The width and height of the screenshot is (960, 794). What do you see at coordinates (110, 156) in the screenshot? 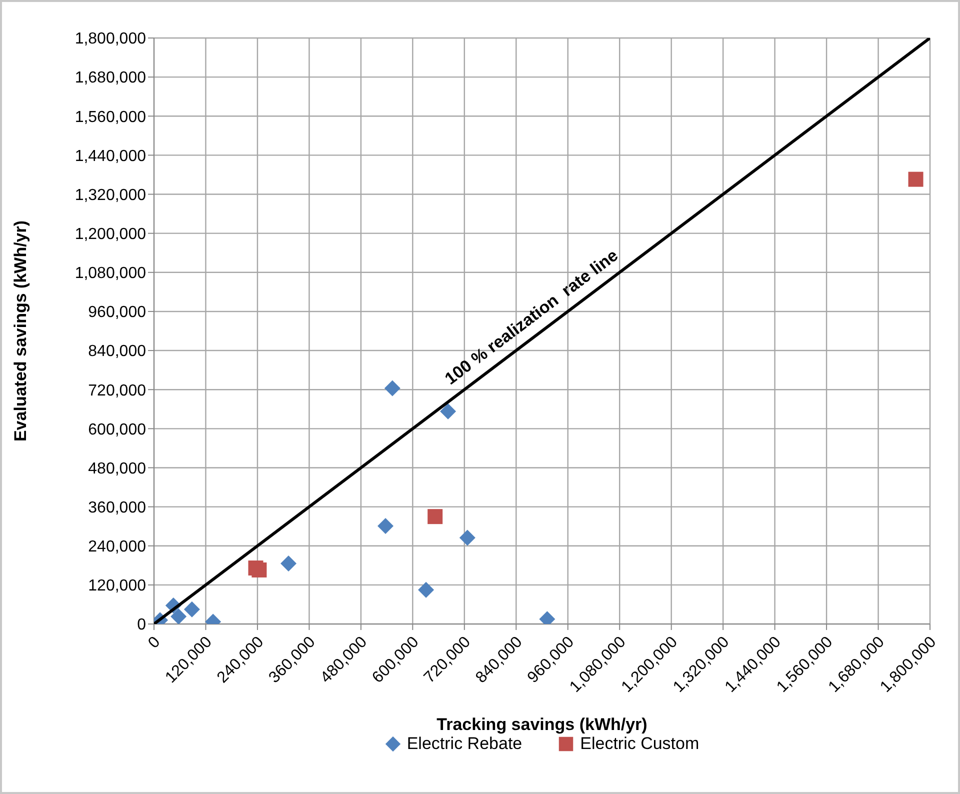
I see `y-tick-label: 1,440,000` at bounding box center [110, 156].